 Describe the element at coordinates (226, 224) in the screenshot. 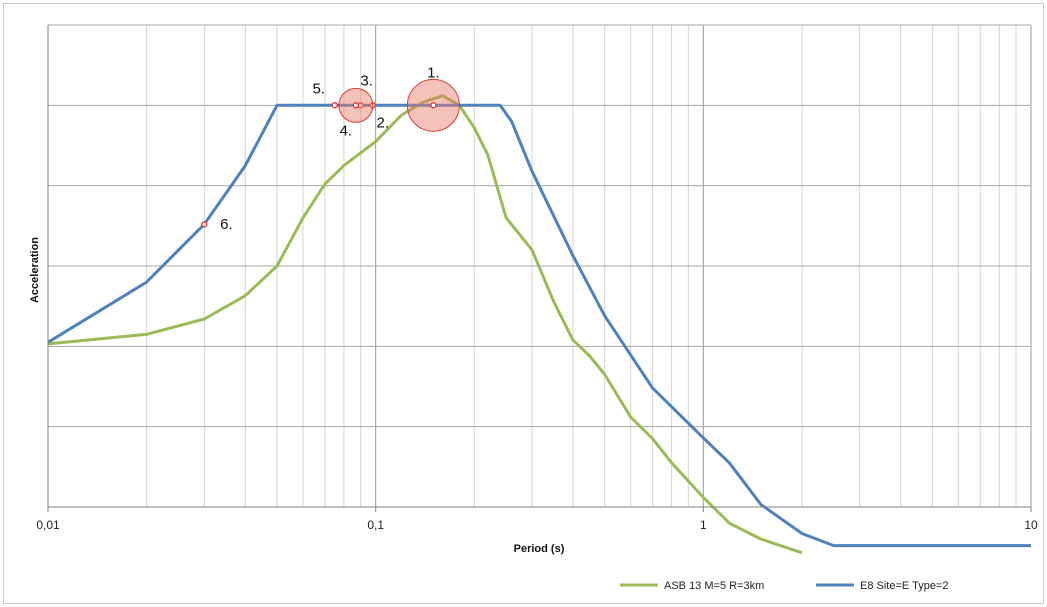

I see `annotation-label-6: 6.` at that location.